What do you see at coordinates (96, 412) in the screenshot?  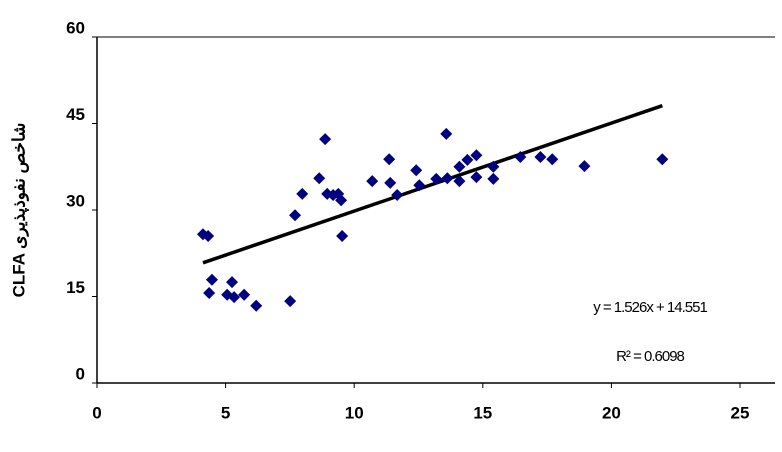 I see `x-tick-label: 0` at bounding box center [96, 412].